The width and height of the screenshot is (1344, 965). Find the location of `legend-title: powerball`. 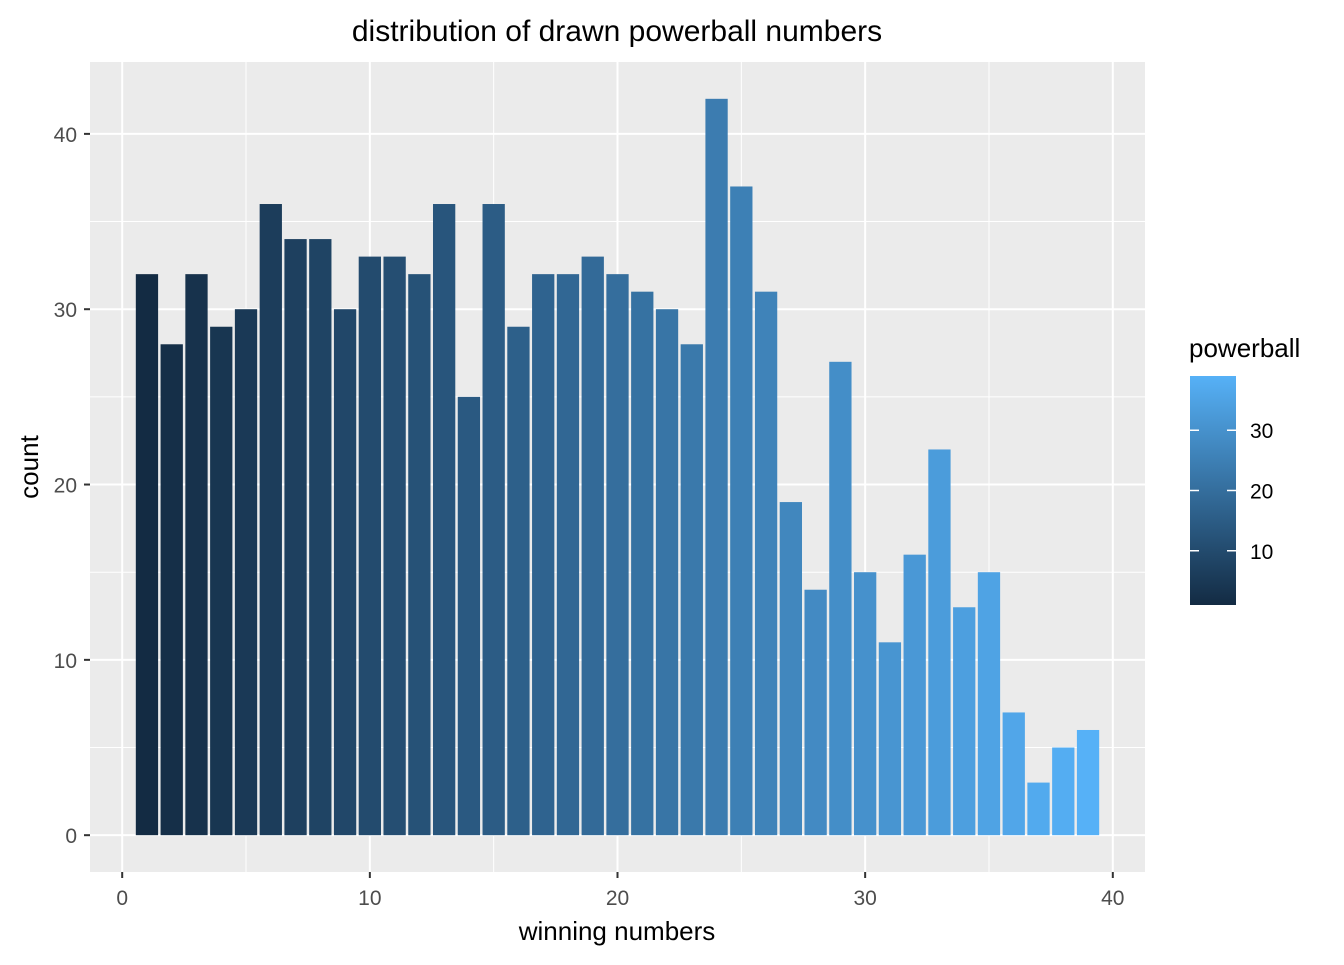

legend-title: powerball is located at coordinates (1244, 348).